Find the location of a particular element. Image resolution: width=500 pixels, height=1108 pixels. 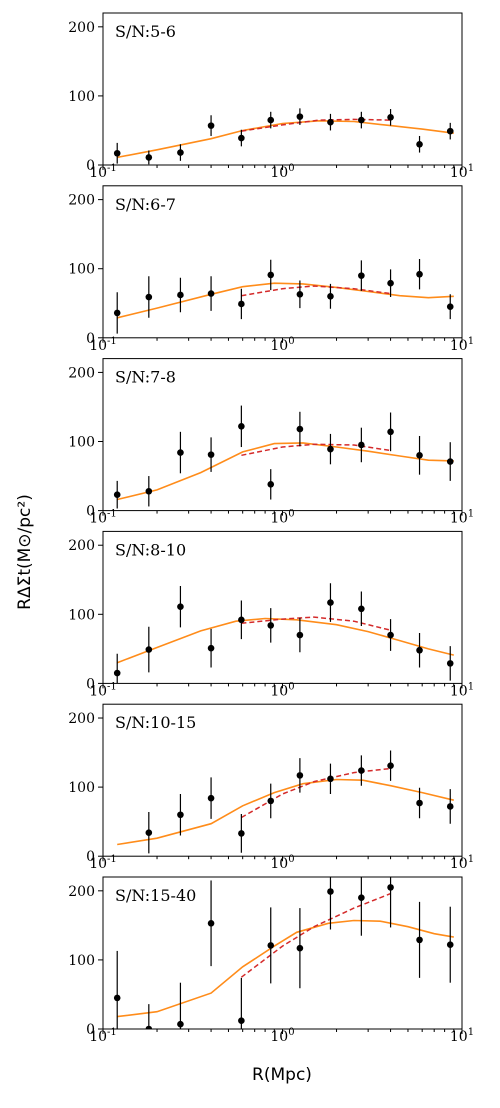

panel: 0 100 200 10⁻¹ 10⁰ 10¹ S/N:6-7 is located at coordinates (271, 269).